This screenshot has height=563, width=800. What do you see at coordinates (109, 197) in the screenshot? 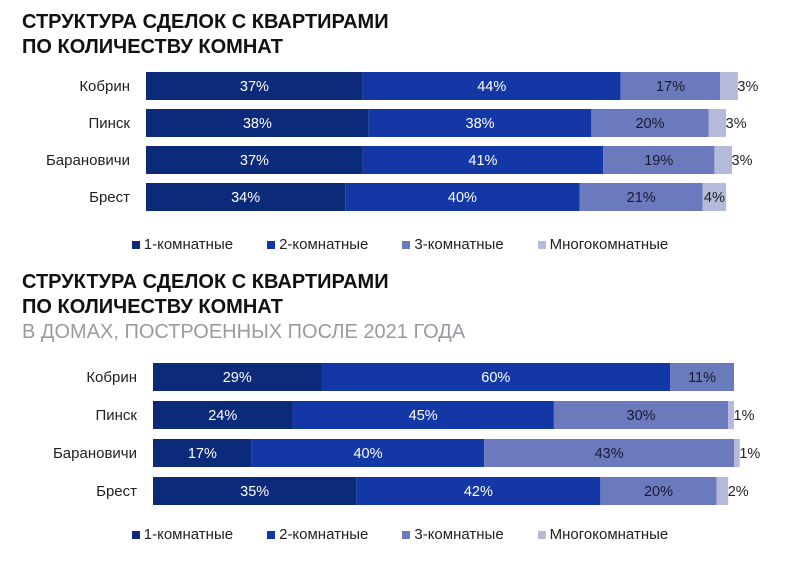
I see `chart1-category-label: Брест` at bounding box center [109, 197].